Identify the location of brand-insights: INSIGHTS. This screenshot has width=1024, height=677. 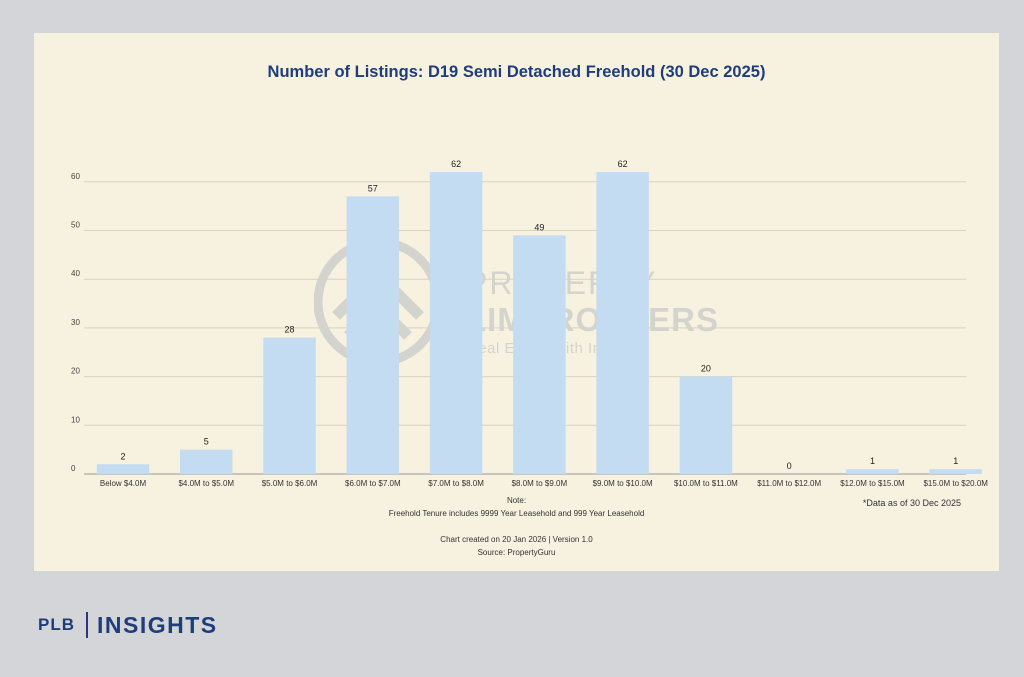
(157, 624).